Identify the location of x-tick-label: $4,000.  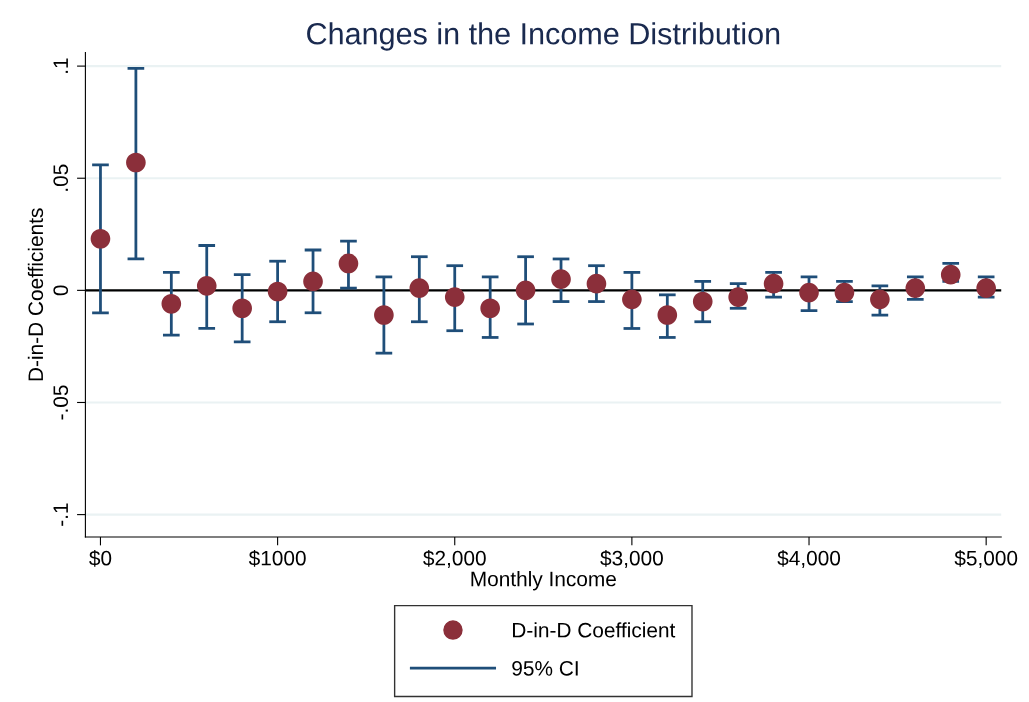
(809, 558).